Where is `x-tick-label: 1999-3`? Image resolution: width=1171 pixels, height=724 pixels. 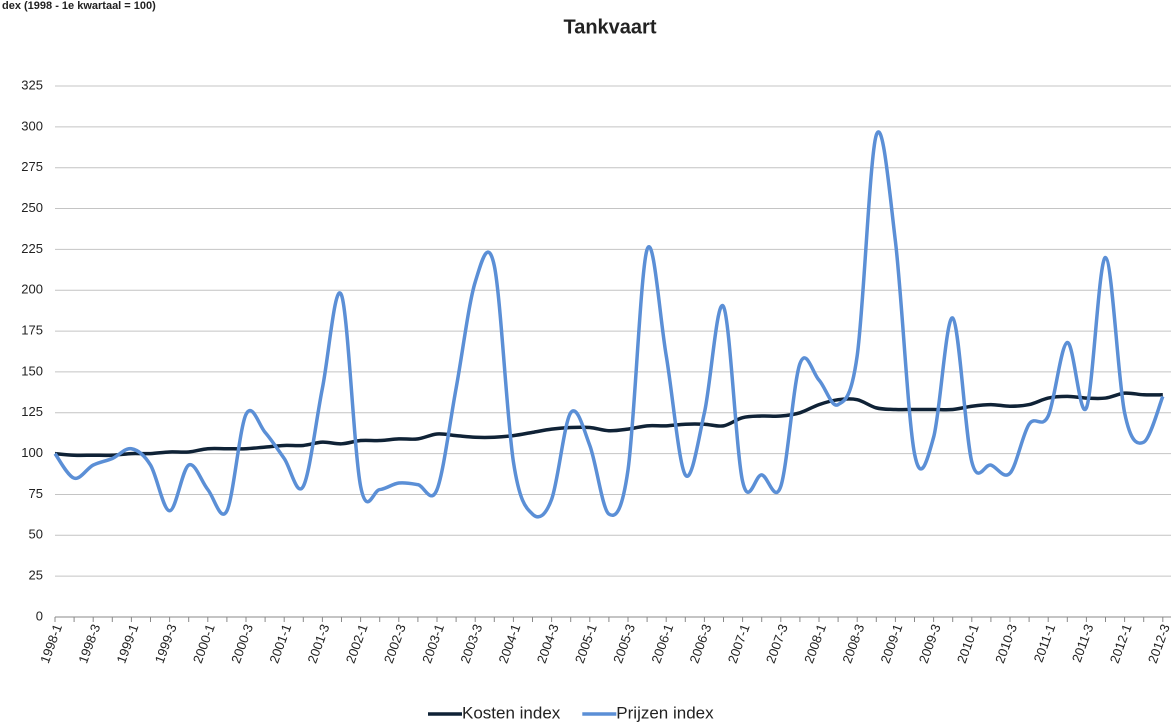 x-tick-label: 1999-3 is located at coordinates (166, 643).